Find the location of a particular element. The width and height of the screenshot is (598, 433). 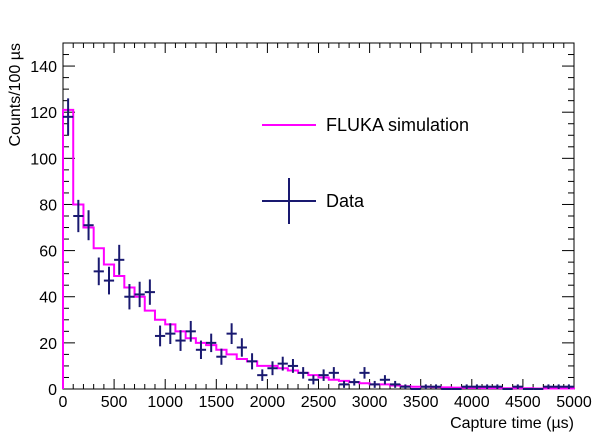

x-tick-label: 2000 is located at coordinates (268, 402).